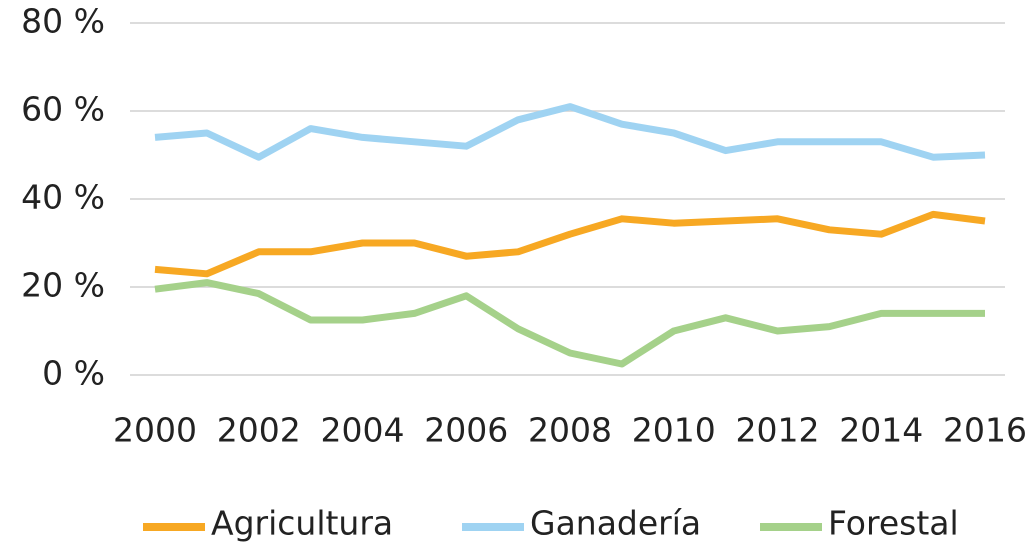 The width and height of the screenshot is (1031, 549). What do you see at coordinates (893, 523) in the screenshot?
I see `legend-label: Forestal` at bounding box center [893, 523].